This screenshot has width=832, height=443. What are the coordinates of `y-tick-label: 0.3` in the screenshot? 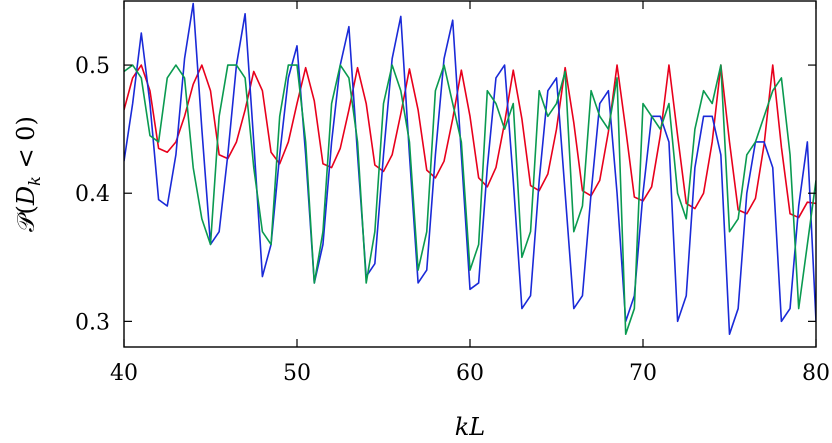 It's located at (92, 322).